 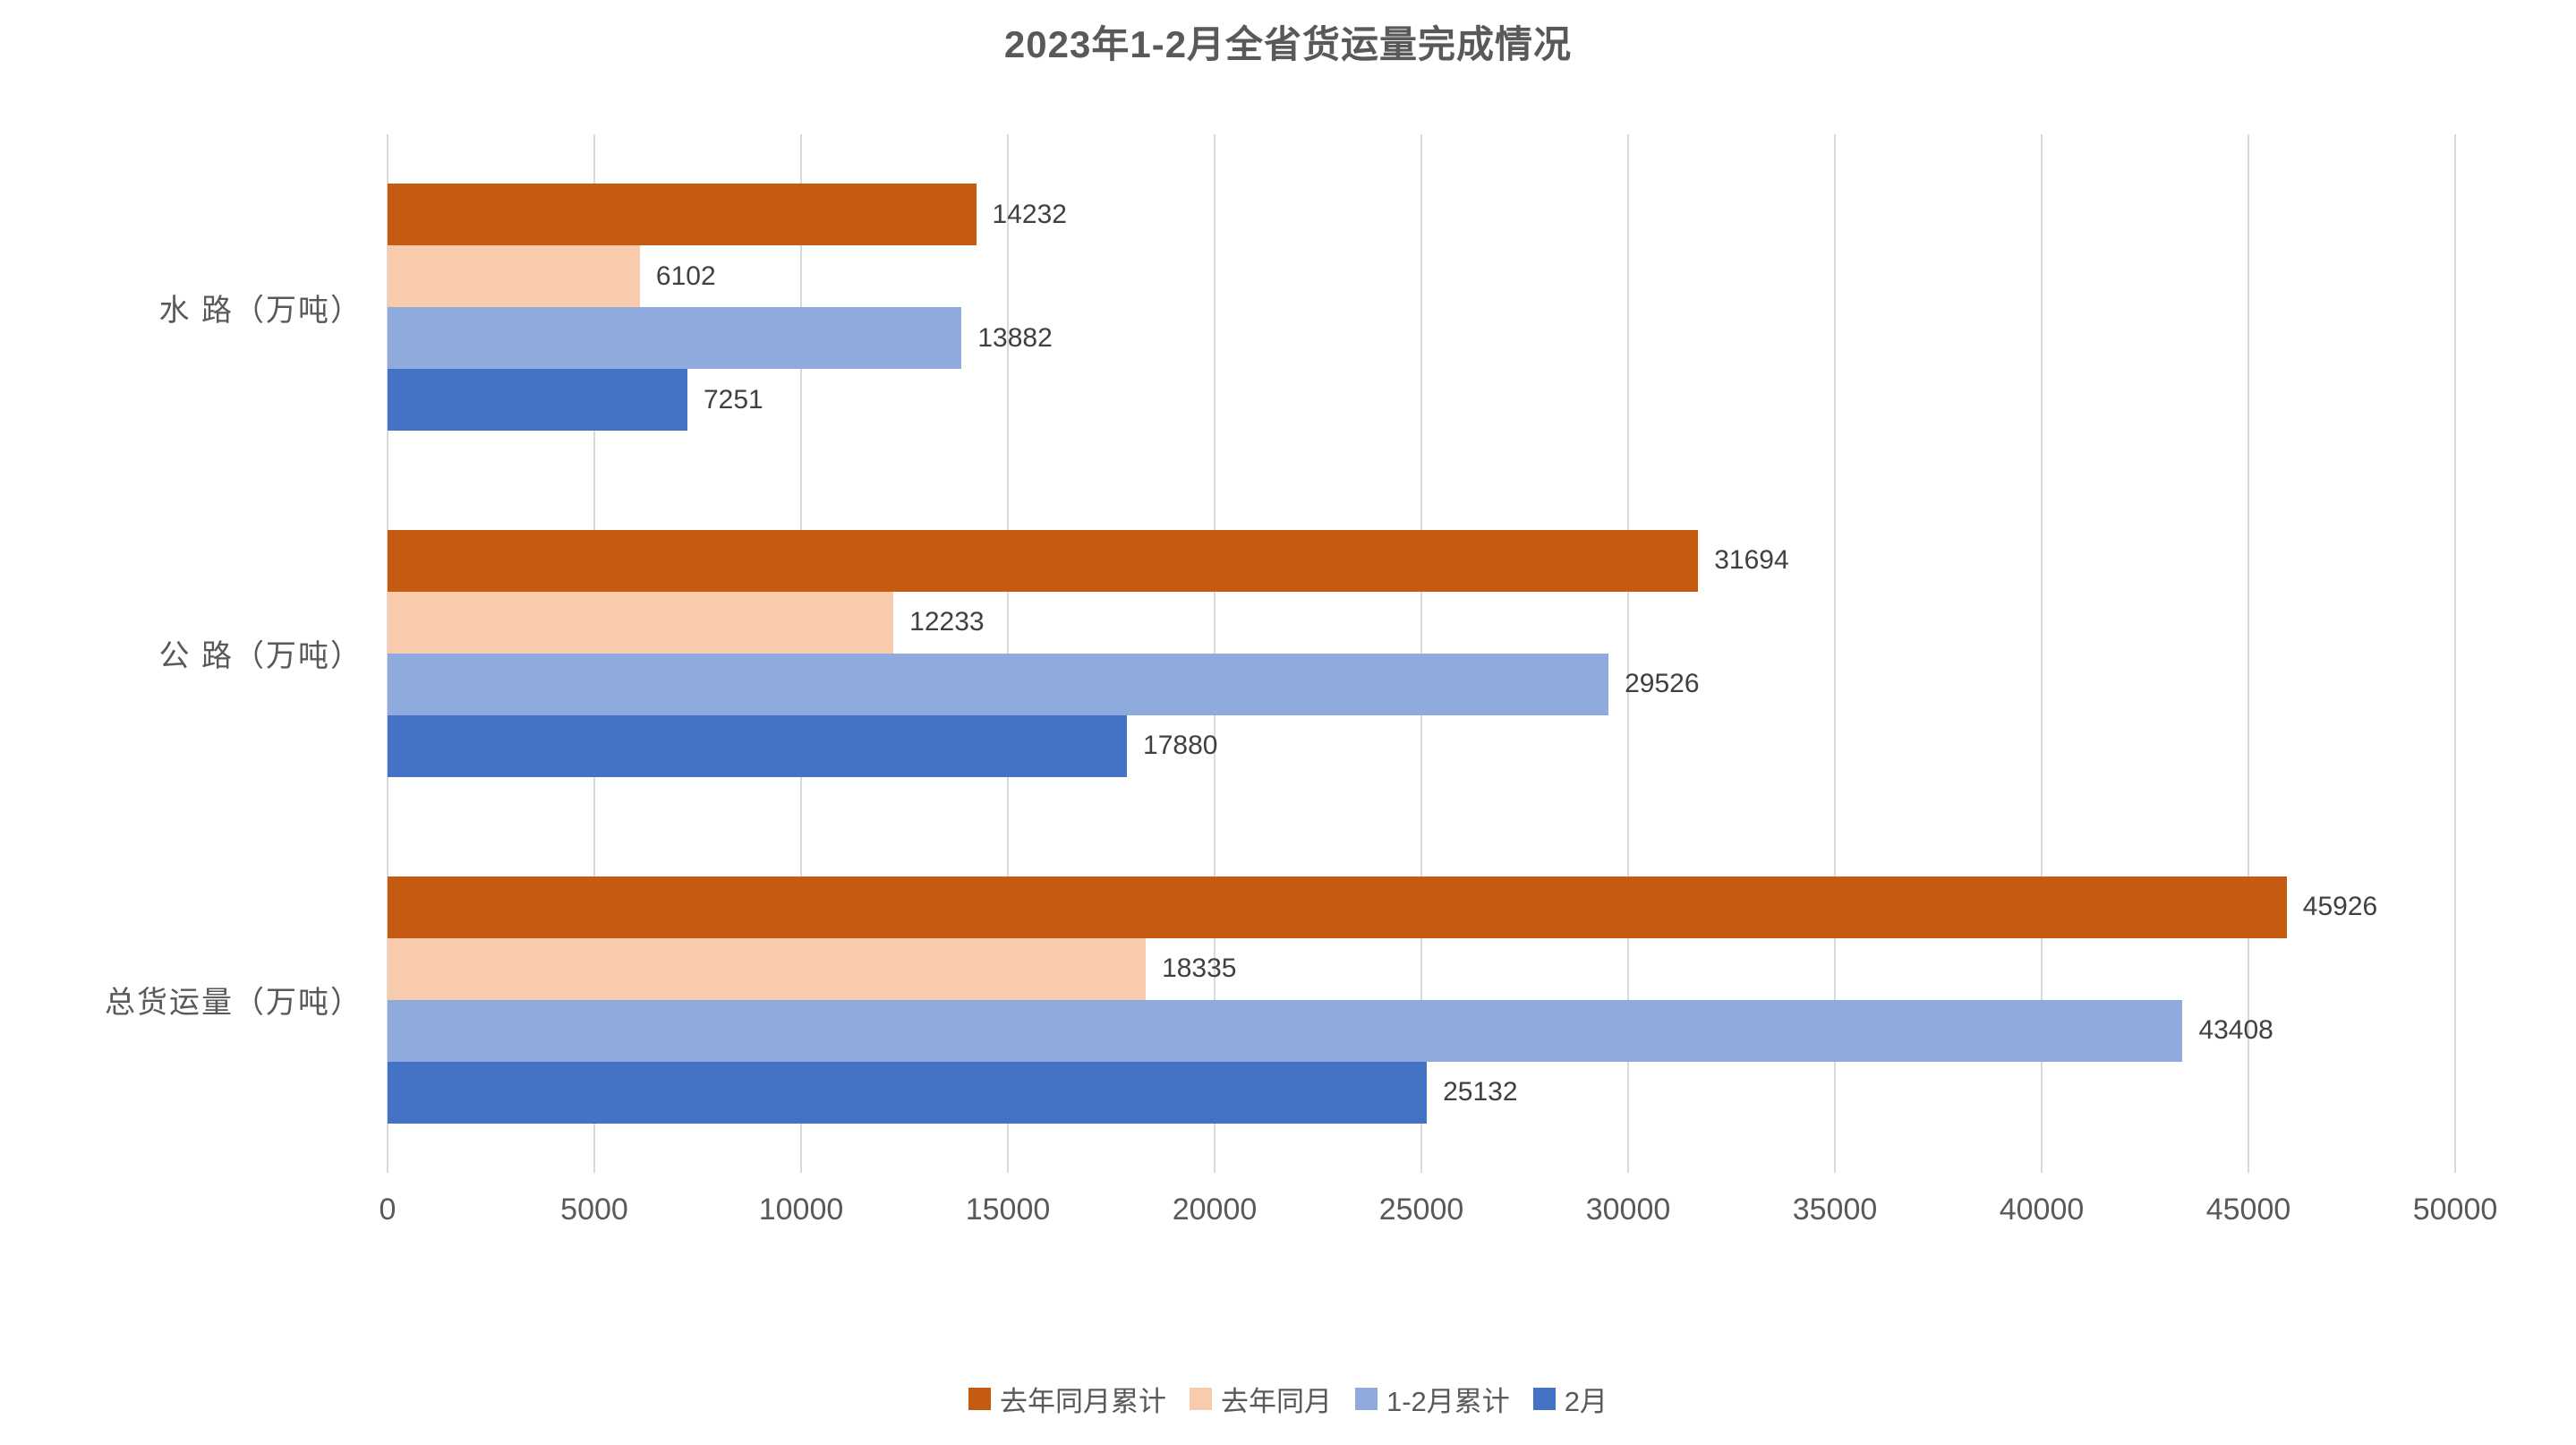 I want to click on x-tick-label-25000: 25000, so click(x=1421, y=1210).